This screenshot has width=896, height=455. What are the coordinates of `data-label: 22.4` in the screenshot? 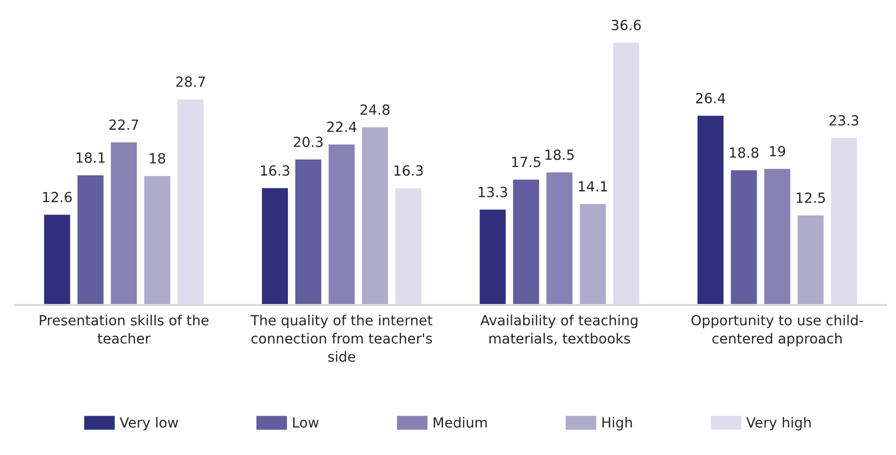 It's located at (341, 127).